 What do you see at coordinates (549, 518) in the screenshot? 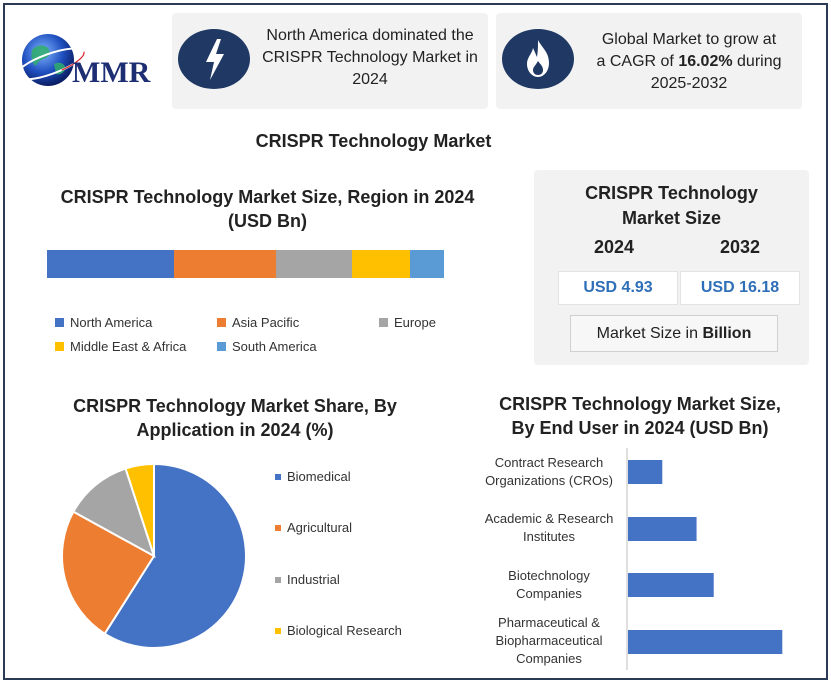
I see `label-line: Academic & Research` at bounding box center [549, 518].